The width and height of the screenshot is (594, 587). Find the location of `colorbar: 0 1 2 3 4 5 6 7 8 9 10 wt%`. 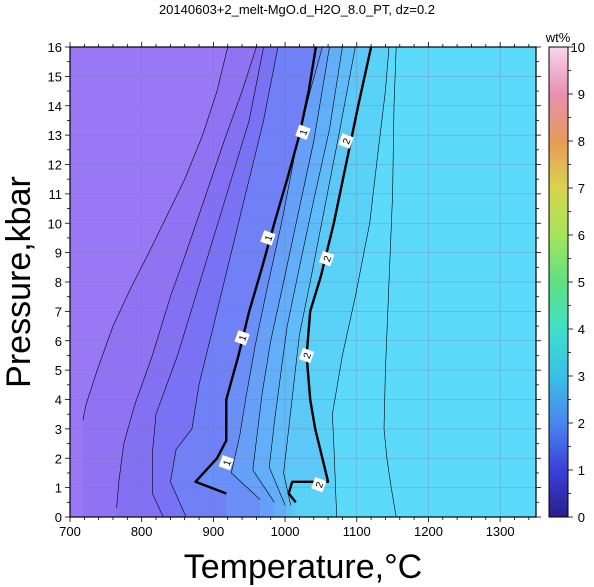

colorbar: 0 1 2 3 4 5 6 7 8 9 10 wt% is located at coordinates (565, 277).